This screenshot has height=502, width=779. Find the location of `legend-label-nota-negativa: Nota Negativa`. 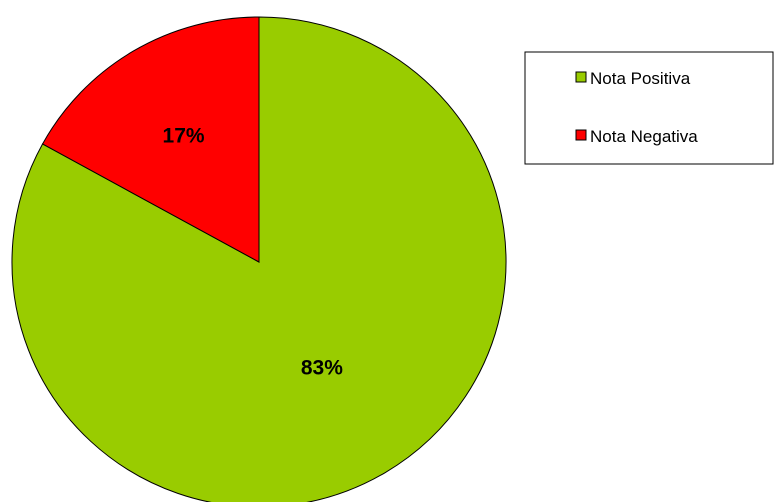

legend-label-nota-negativa: Nota Negativa is located at coordinates (644, 136).